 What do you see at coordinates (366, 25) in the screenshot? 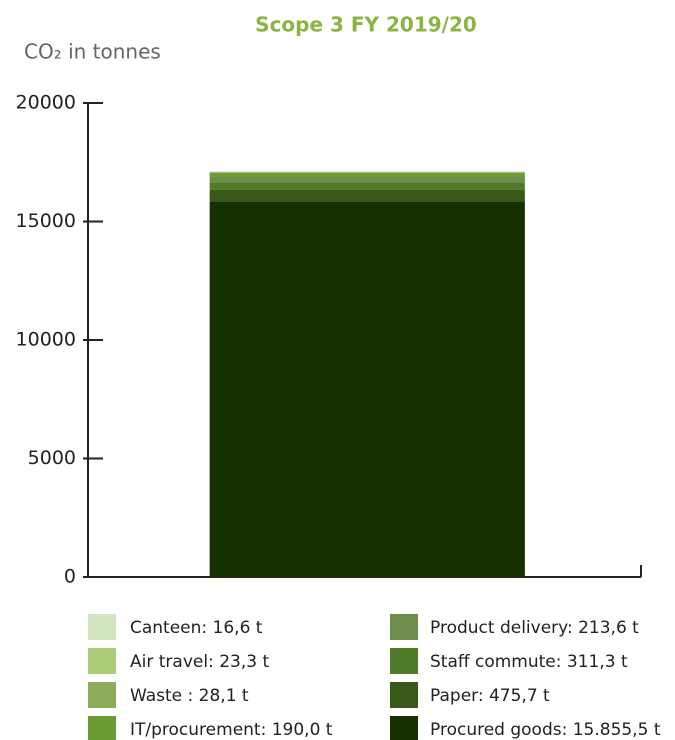
I see `chart-title: Scope 3 FY 2019/20` at bounding box center [366, 25].